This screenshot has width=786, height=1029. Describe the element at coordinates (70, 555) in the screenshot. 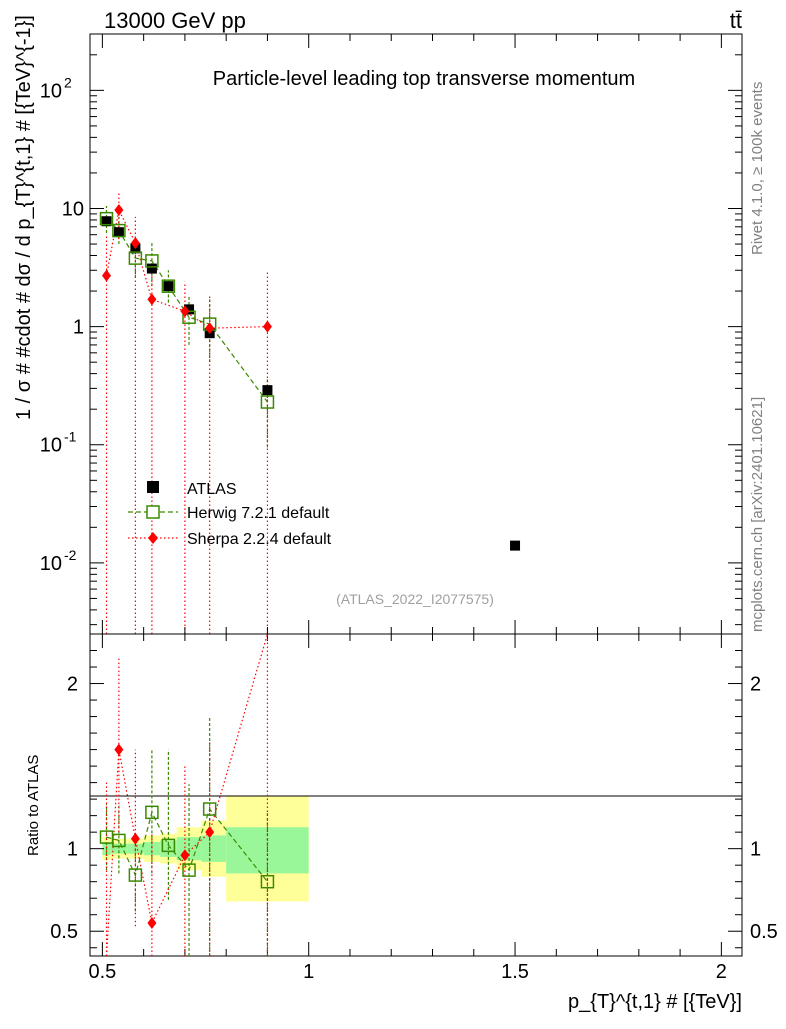

I see `main-y-tick-exponent: -2` at that location.